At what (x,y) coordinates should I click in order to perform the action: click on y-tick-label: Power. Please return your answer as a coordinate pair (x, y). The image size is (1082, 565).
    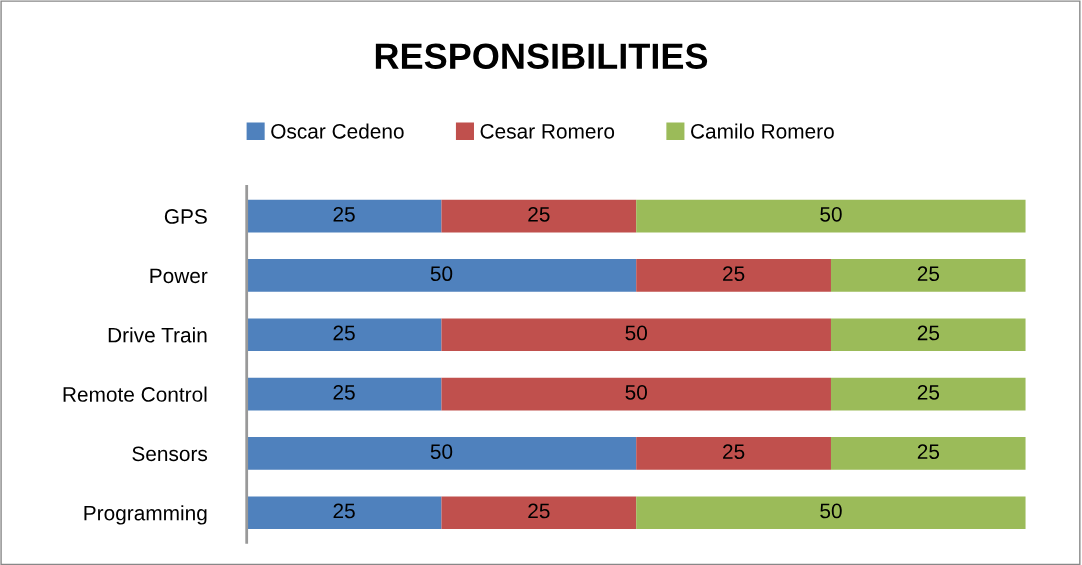
    Looking at the image, I should click on (179, 276).